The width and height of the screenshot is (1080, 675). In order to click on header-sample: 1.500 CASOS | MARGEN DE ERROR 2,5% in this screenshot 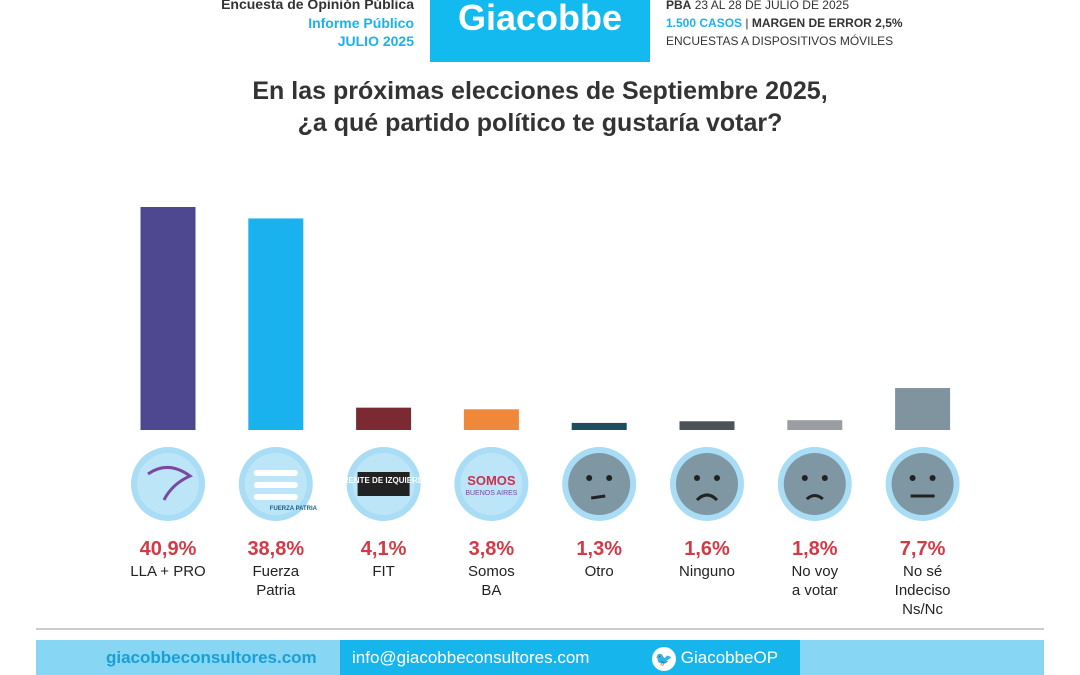, I will do `click(784, 23)`.